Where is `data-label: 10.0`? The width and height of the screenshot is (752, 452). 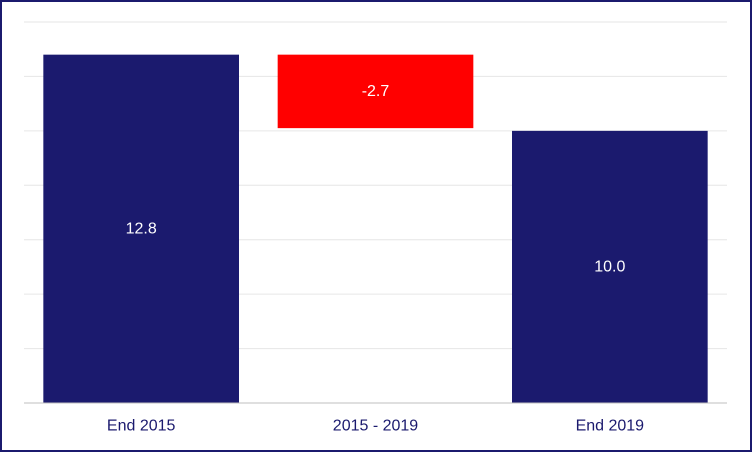
data-label: 10.0 is located at coordinates (609, 266).